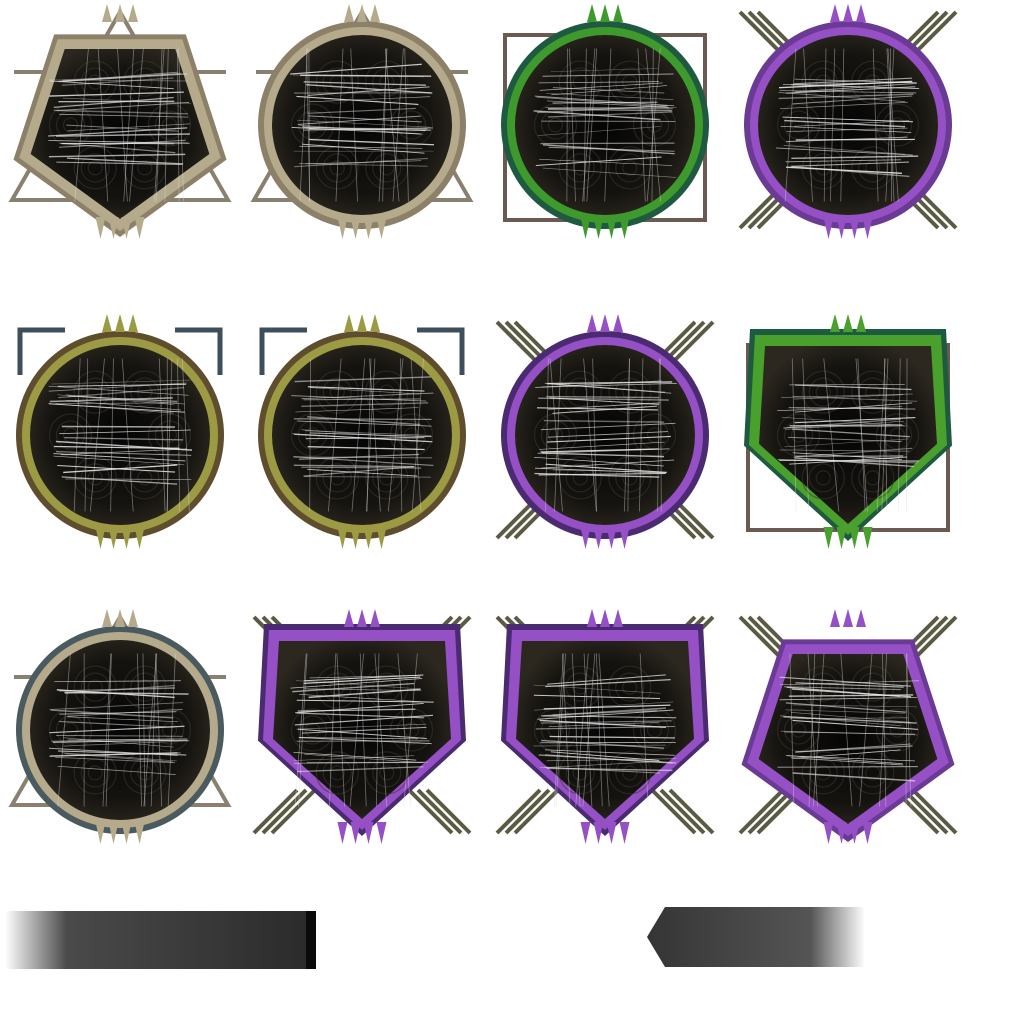  What do you see at coordinates (162, 940) in the screenshot?
I see `ink-bar-left` at bounding box center [162, 940].